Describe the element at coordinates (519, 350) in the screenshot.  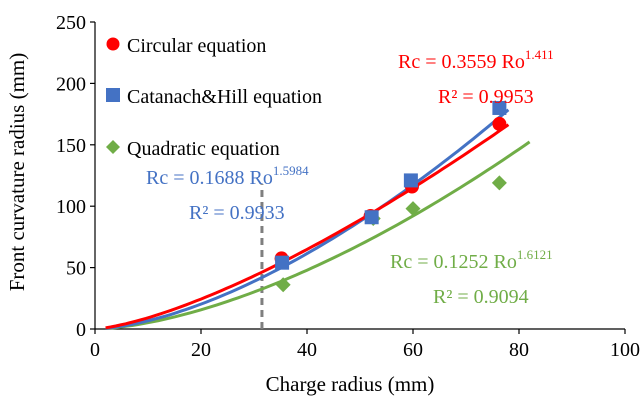
I see `x-tick-label: 80` at that location.